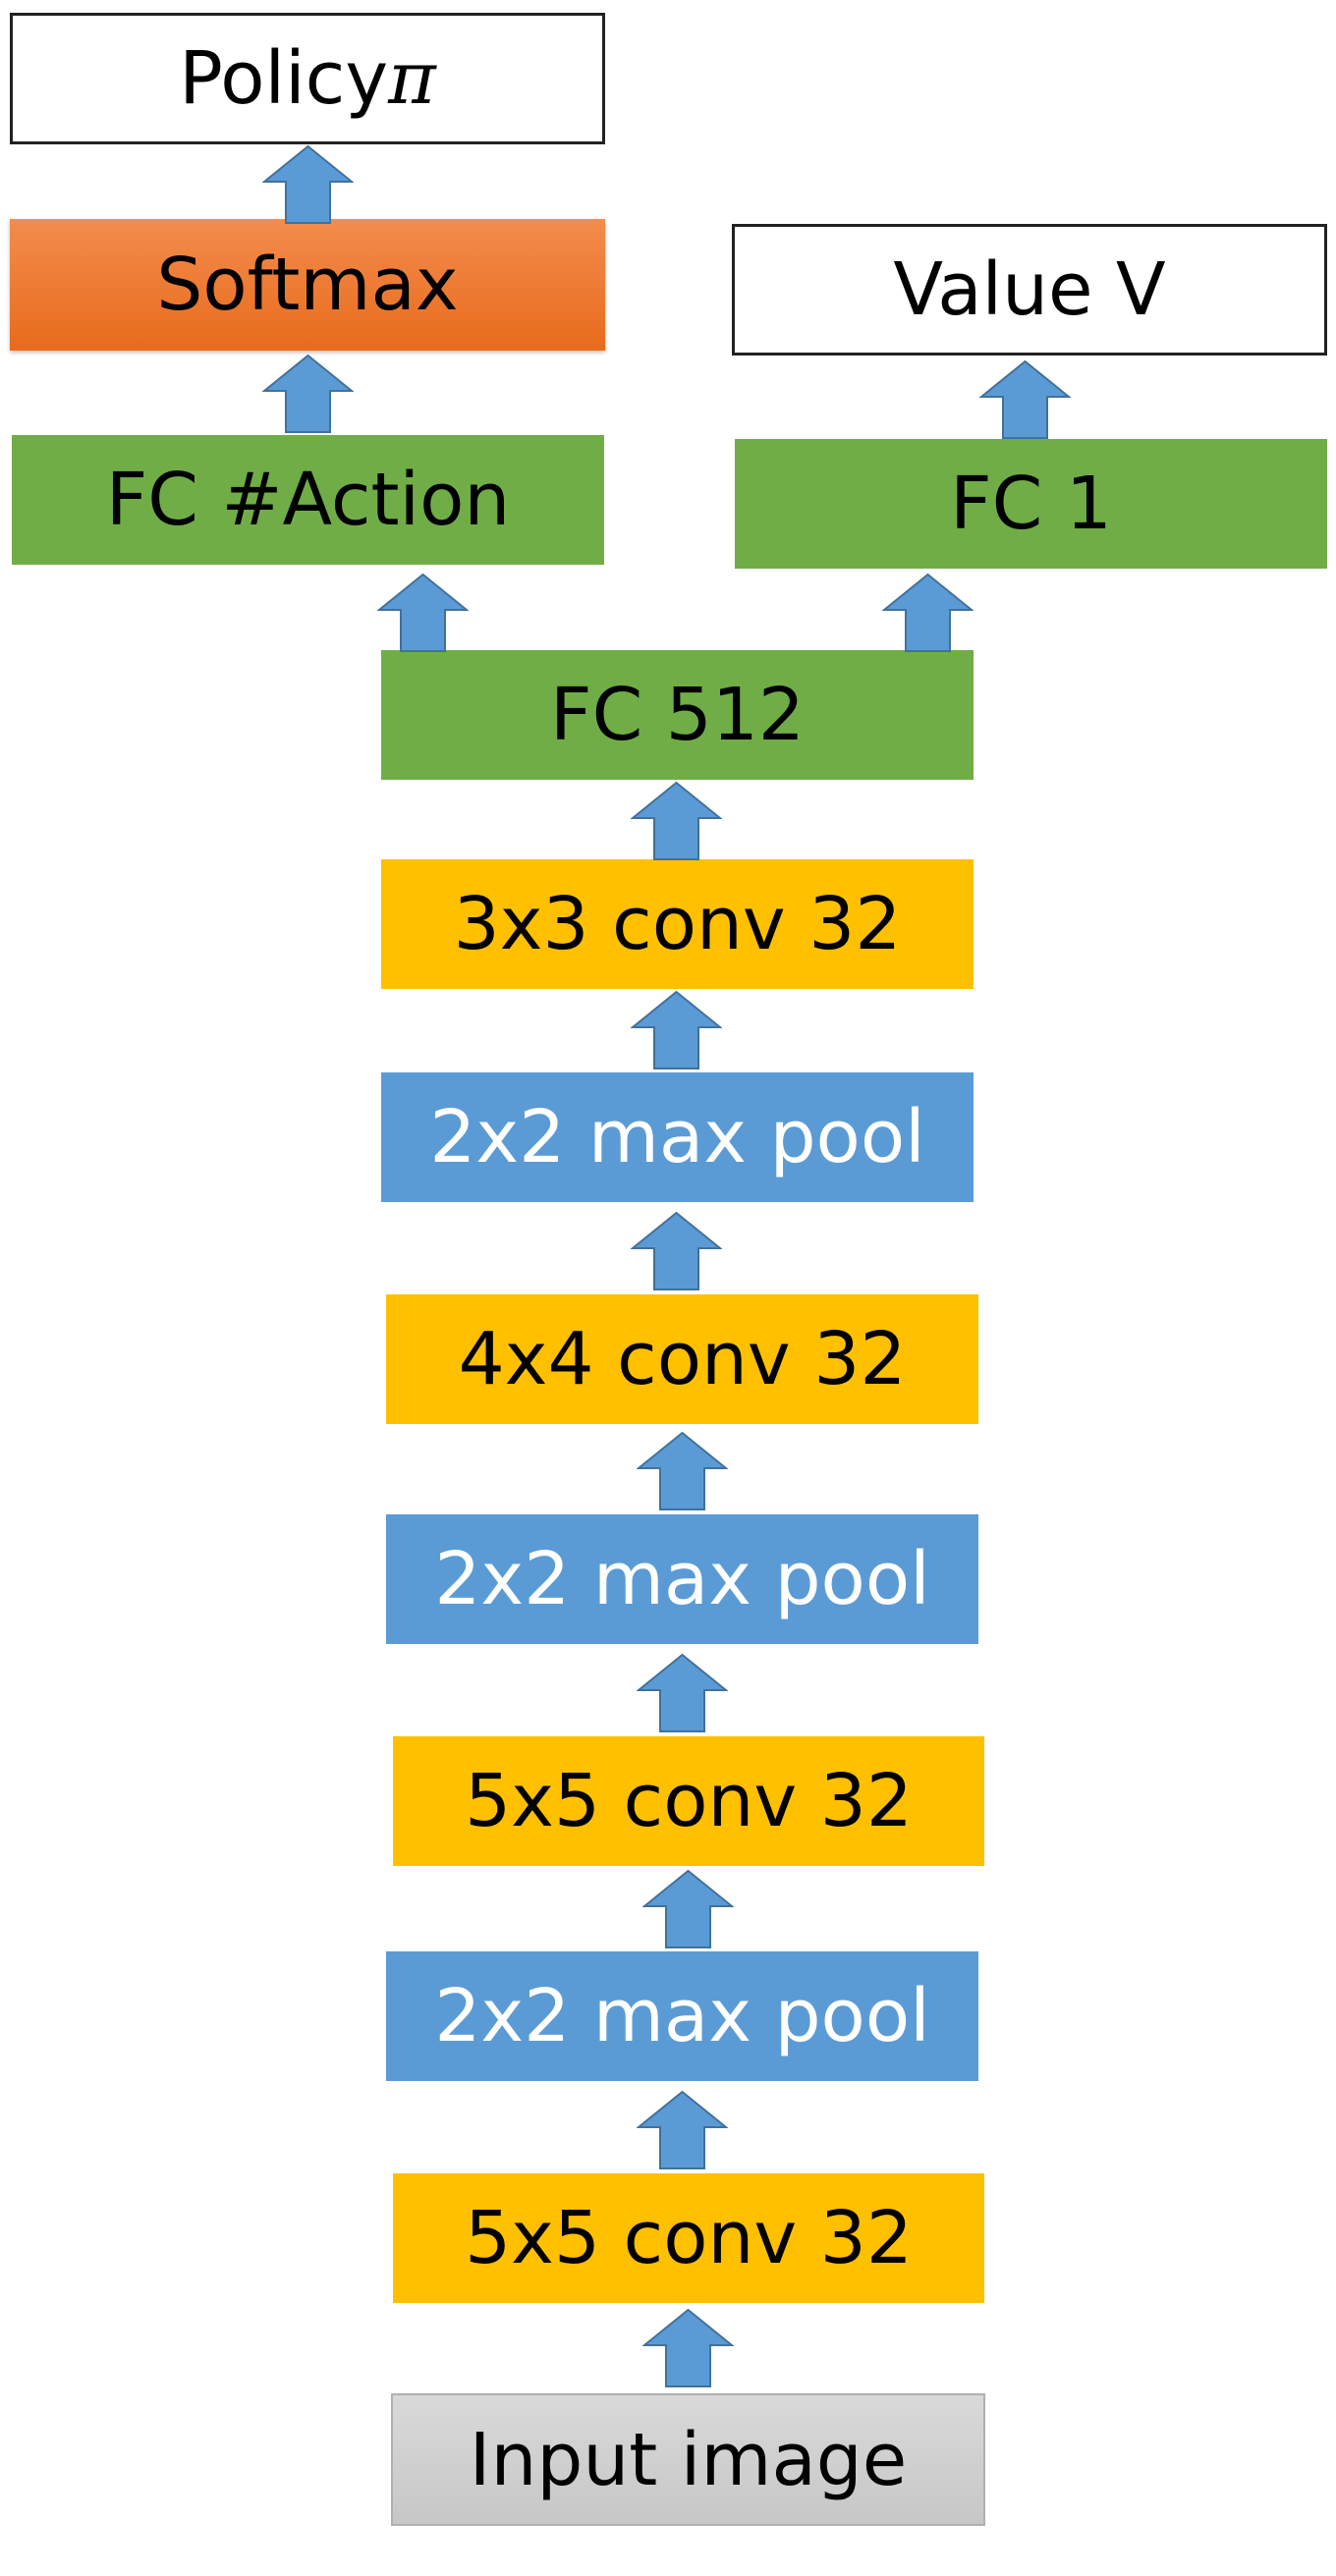  I want to click on fc-action-node: FC #Action, so click(308, 500).